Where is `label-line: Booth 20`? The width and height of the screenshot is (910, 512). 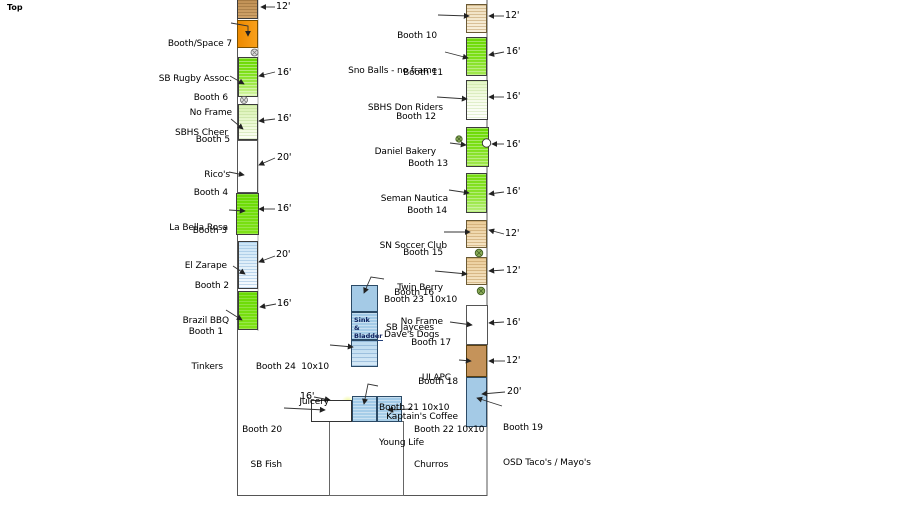 label-line: Booth 20 is located at coordinates (262, 430).